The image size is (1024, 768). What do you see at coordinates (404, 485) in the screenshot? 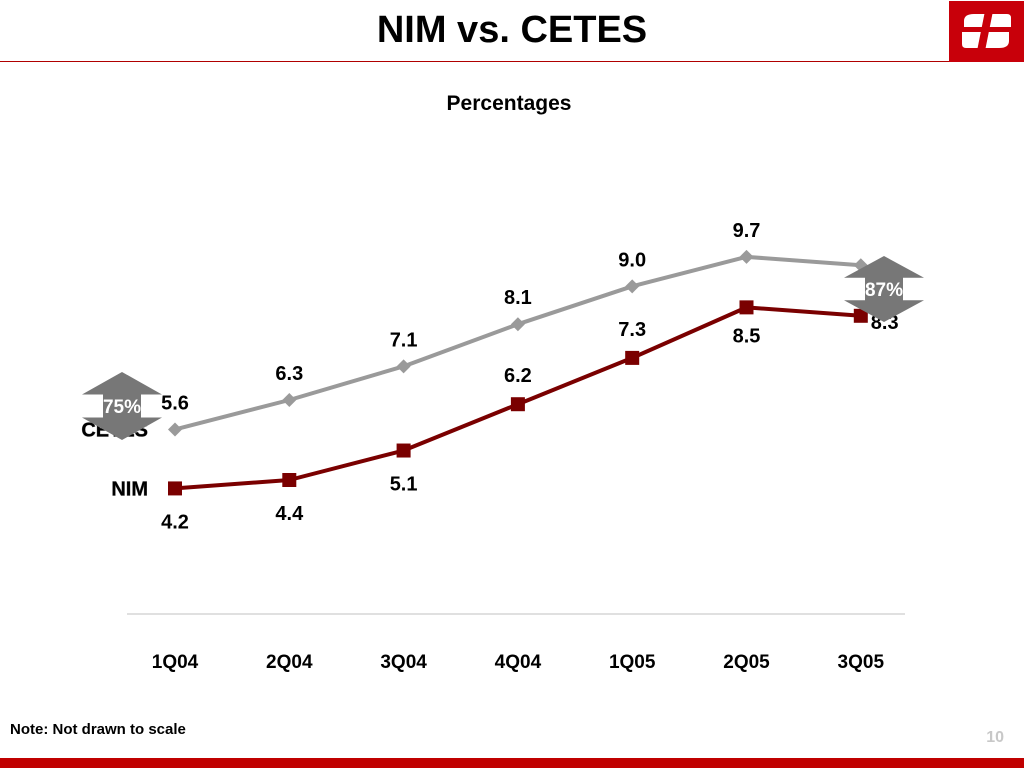
I see `nim-data-label: 5.1` at bounding box center [404, 485].